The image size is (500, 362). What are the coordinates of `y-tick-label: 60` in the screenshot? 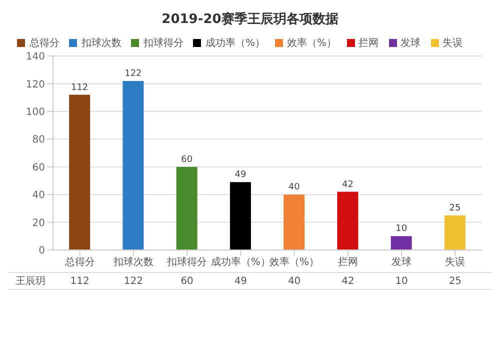 It's located at (38, 168).